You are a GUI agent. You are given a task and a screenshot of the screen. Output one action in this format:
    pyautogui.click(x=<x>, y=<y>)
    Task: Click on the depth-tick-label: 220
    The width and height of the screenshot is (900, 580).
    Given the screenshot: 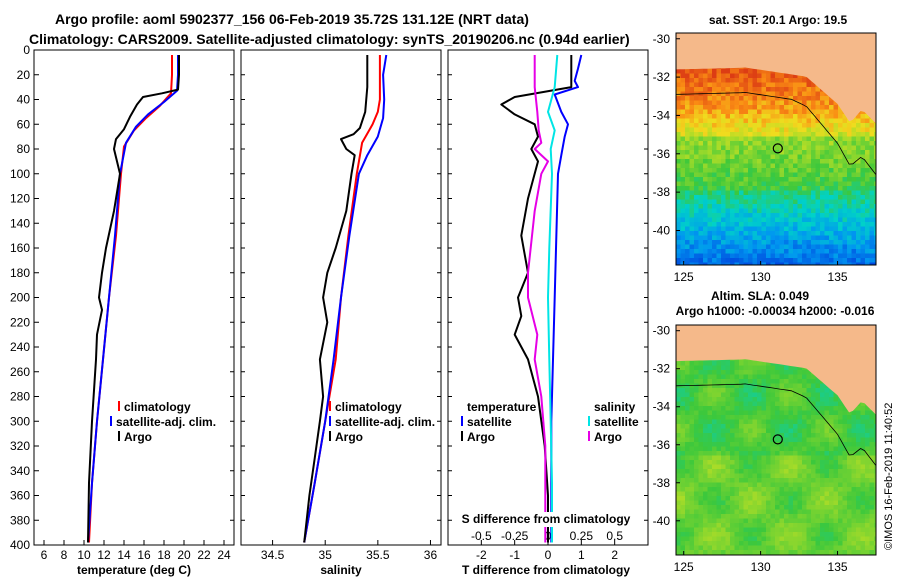 What is the action you would take?
    pyautogui.click(x=20, y=322)
    